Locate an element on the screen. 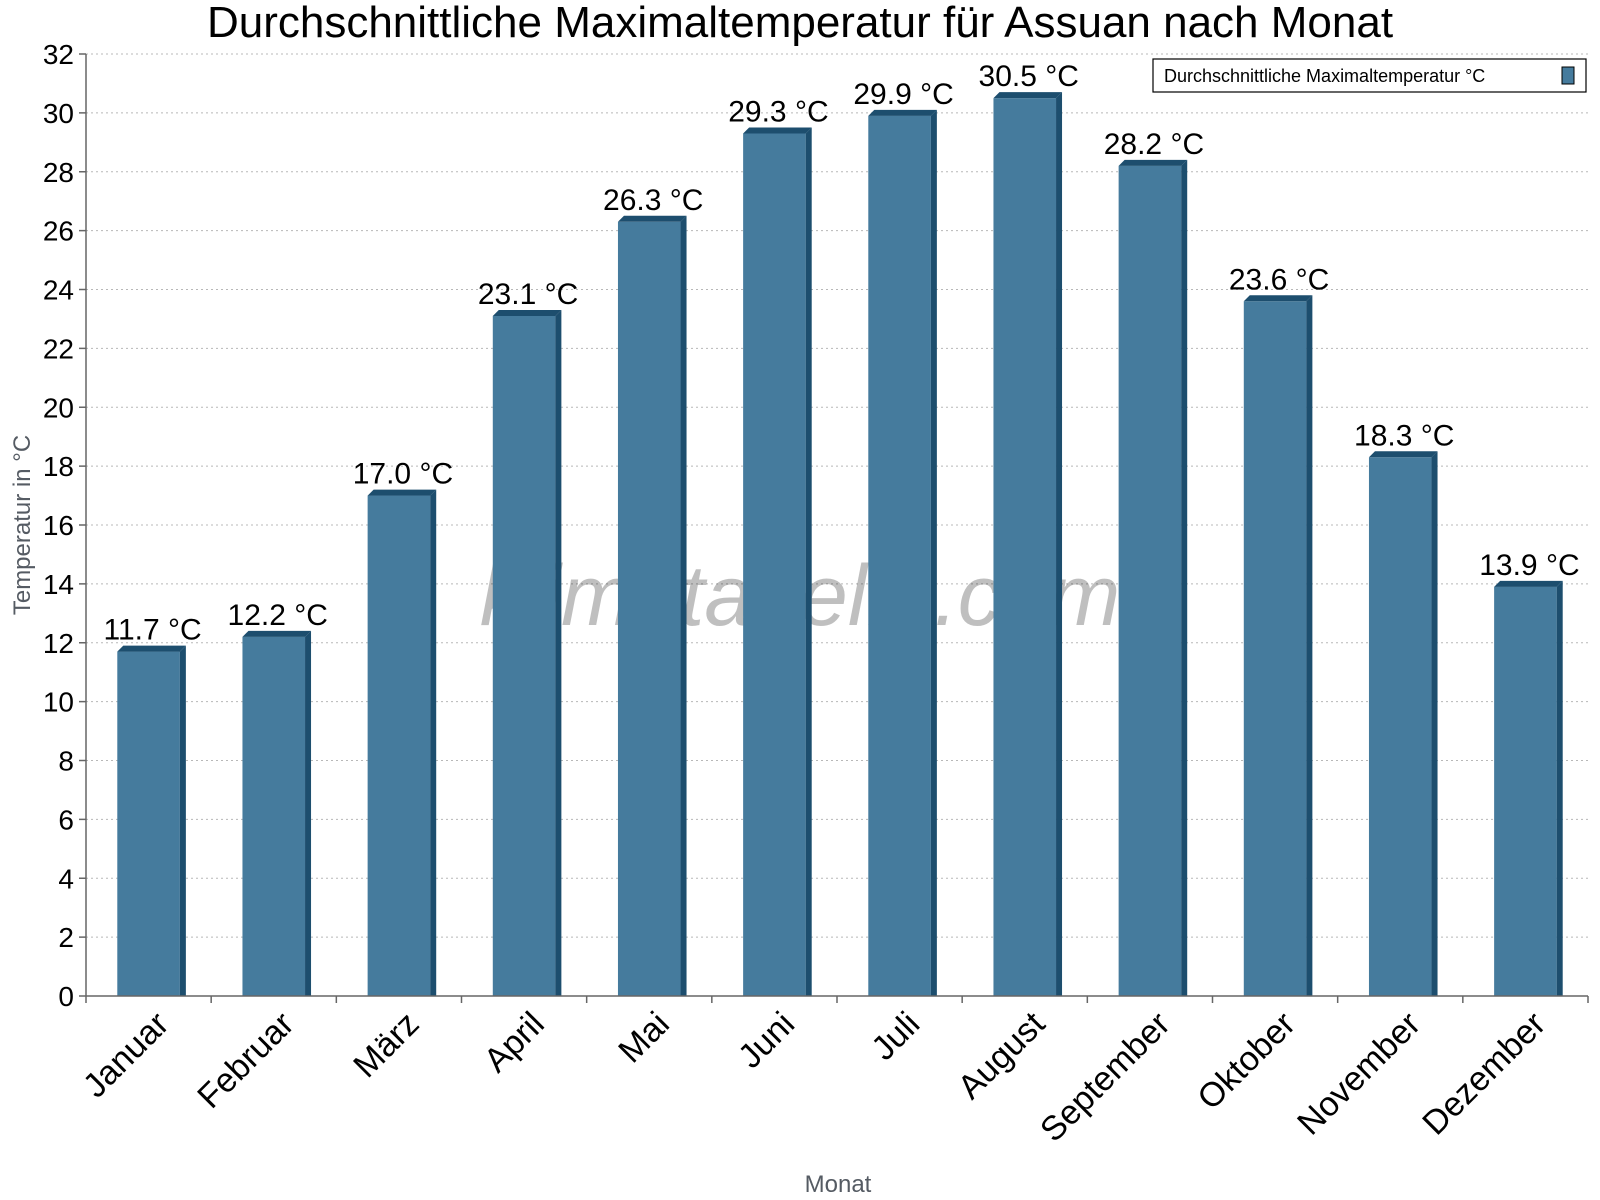 Image resolution: width=1600 pixels, height=1200 pixels. legend-box is located at coordinates (1369, 75).